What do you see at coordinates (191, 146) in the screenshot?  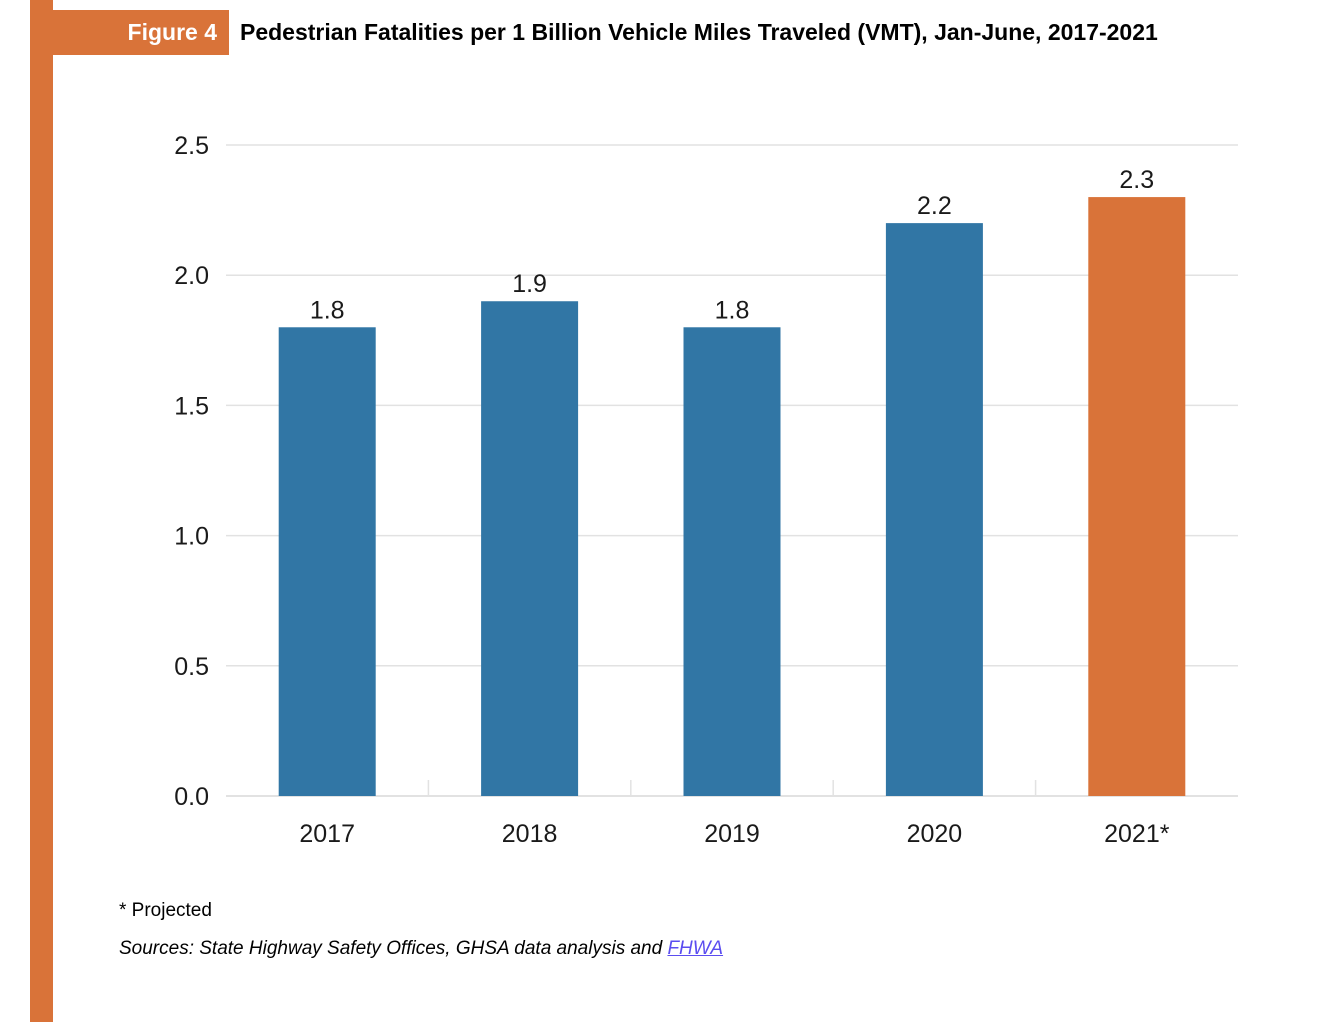 I see `y-tick-label: 2.5` at bounding box center [191, 146].